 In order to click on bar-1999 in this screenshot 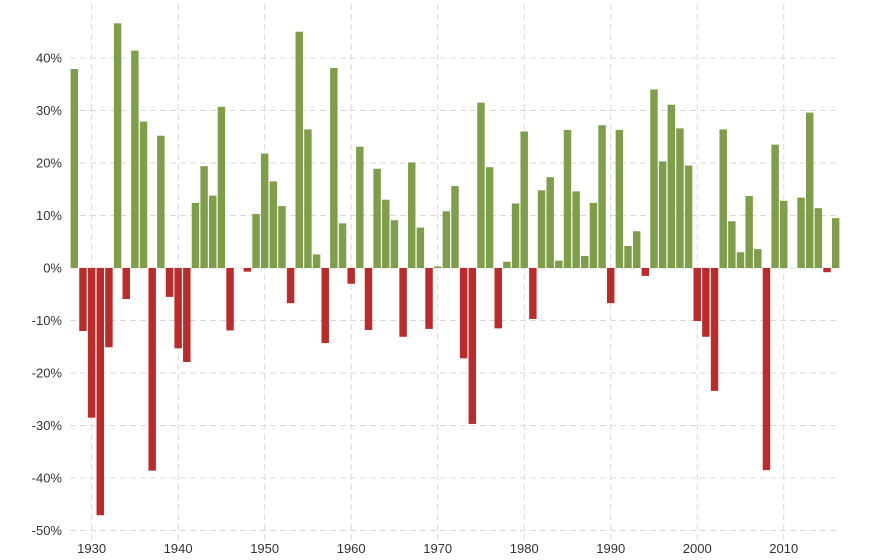, I will do `click(688, 217)`.